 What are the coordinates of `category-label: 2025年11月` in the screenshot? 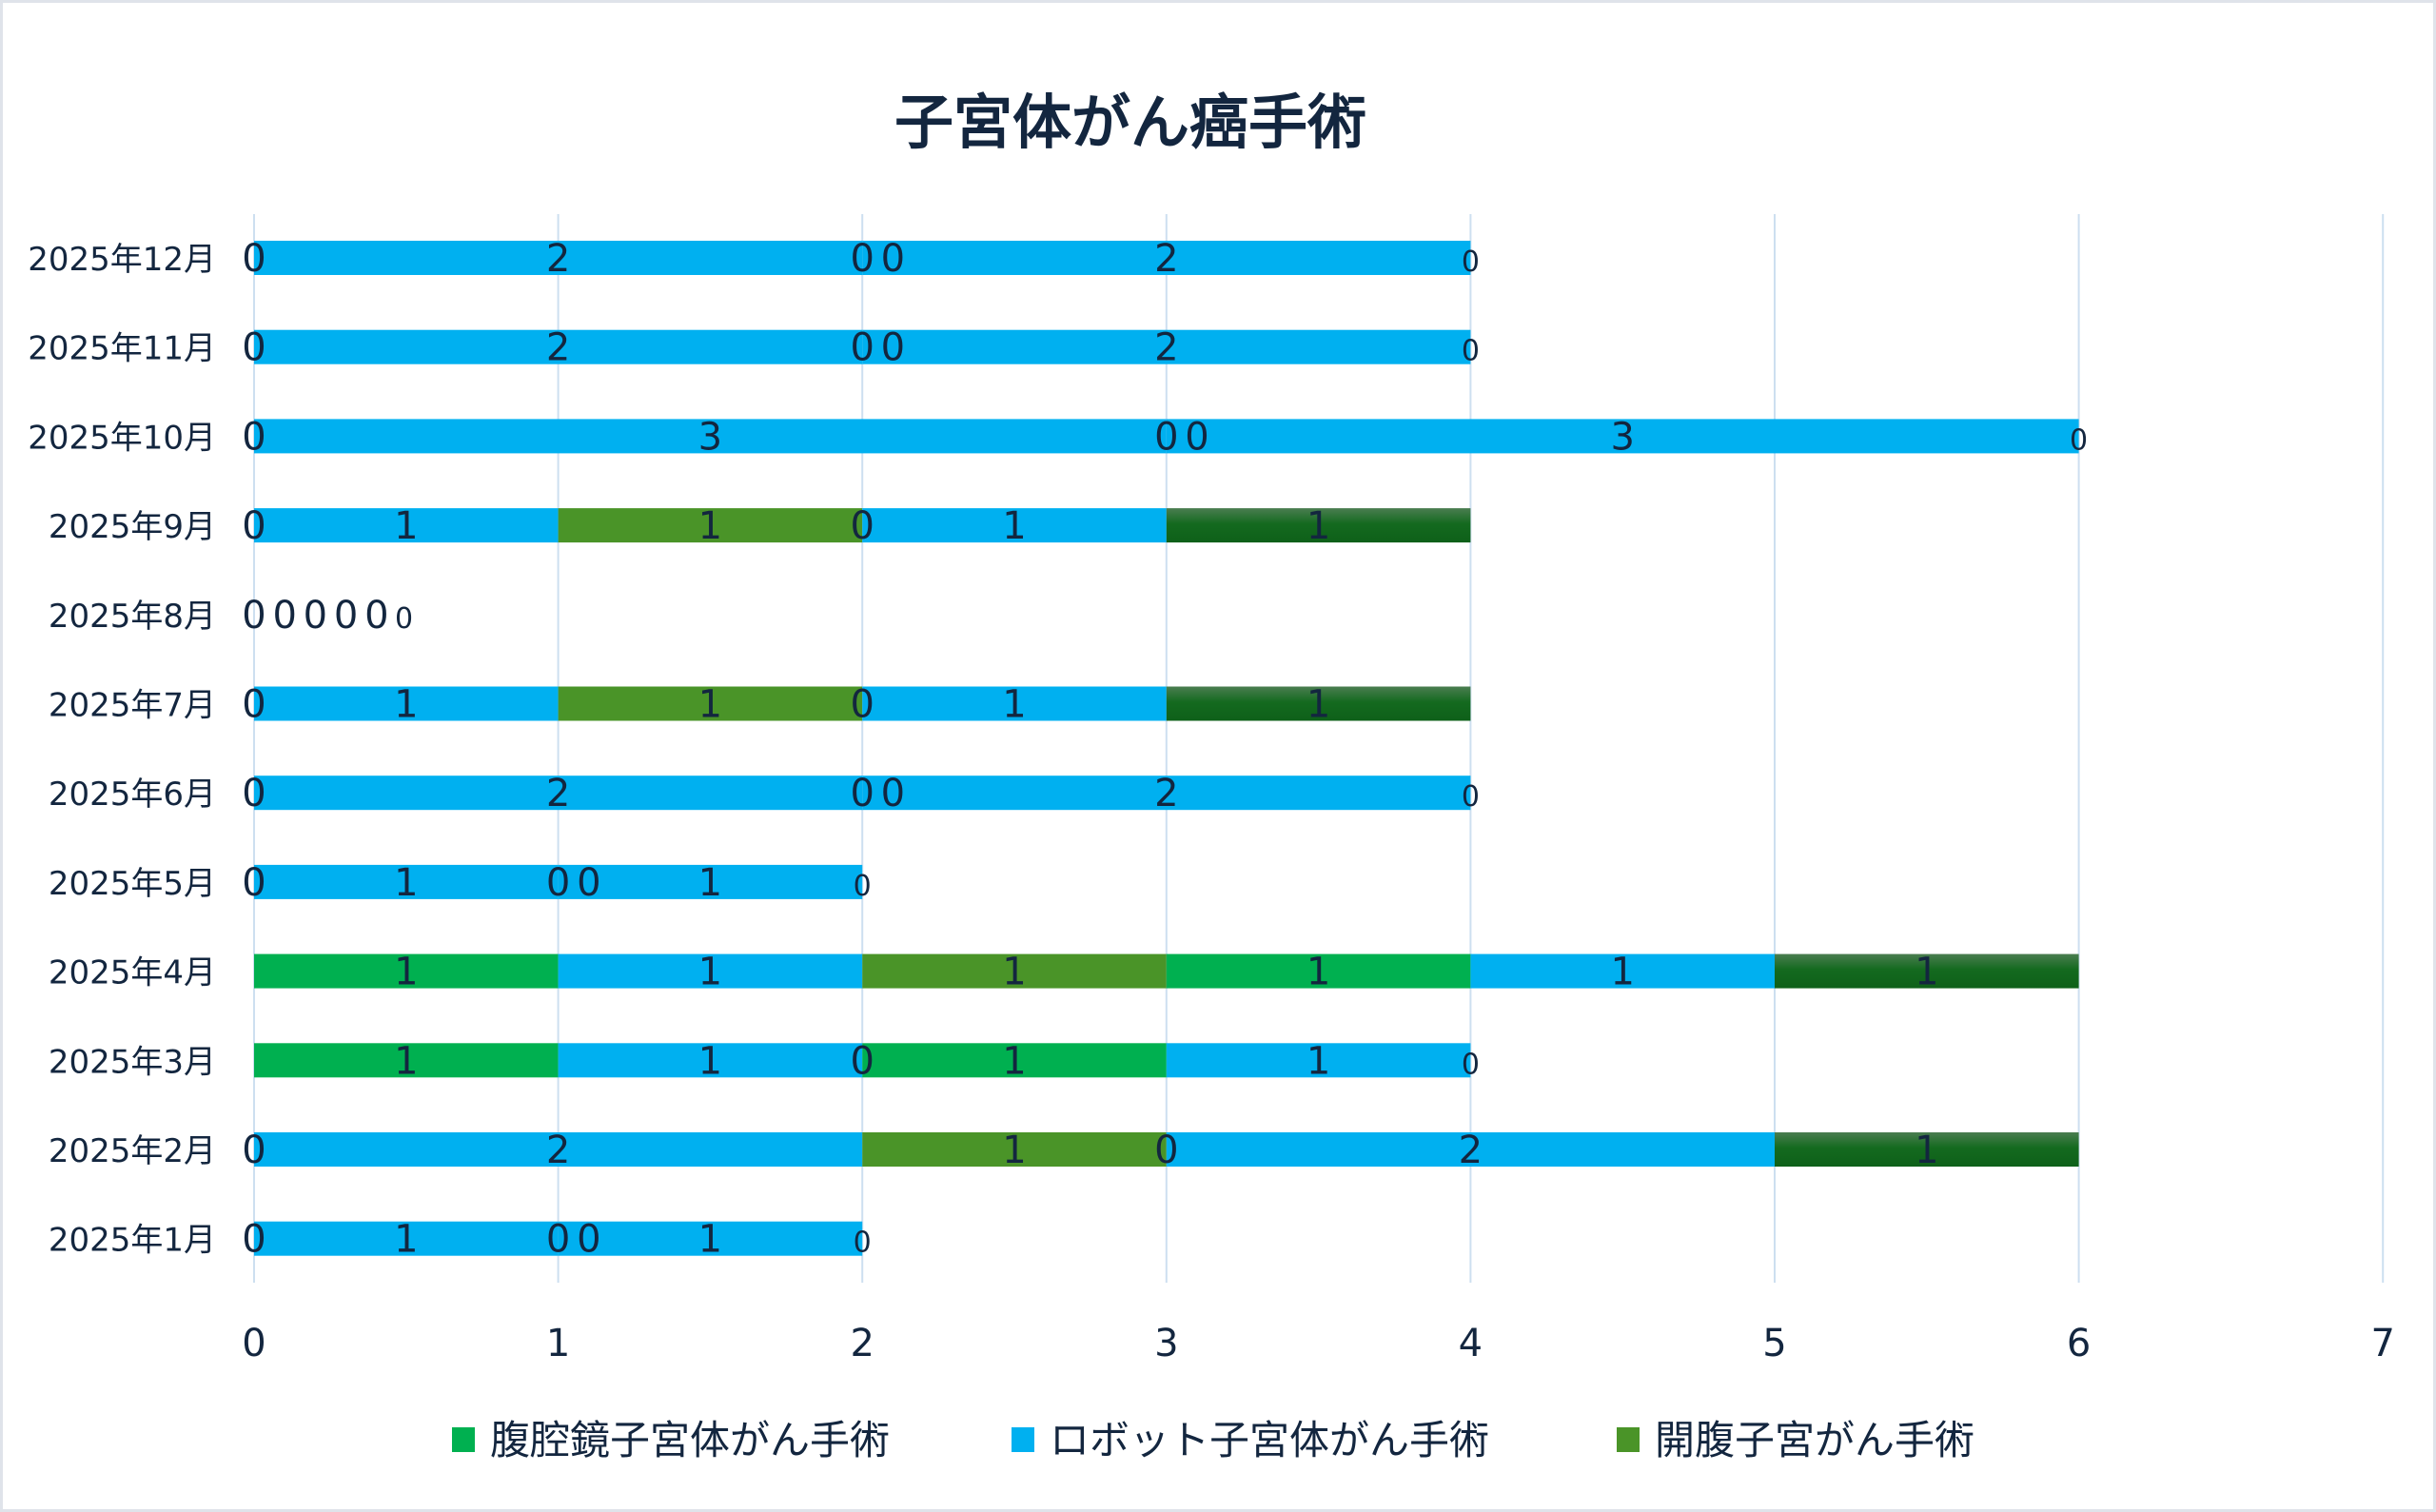 It's located at (122, 349).